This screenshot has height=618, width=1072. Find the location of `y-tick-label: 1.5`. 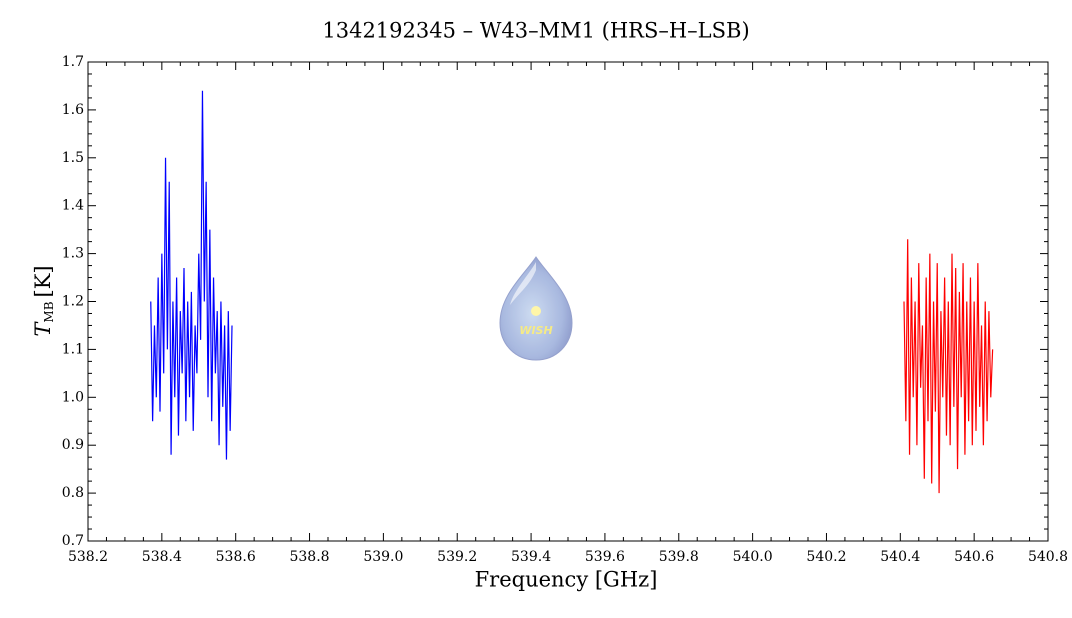

y-tick-label: 1.5 is located at coordinates (73, 158).